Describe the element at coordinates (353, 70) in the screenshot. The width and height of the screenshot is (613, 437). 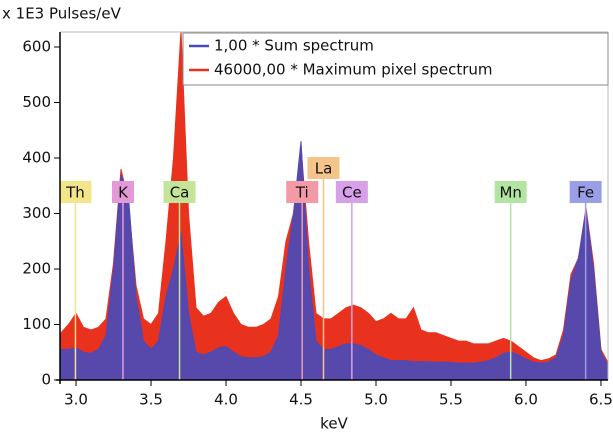
I see `legend-label: 46000,00 * Maximum pixel spectrum` at that location.